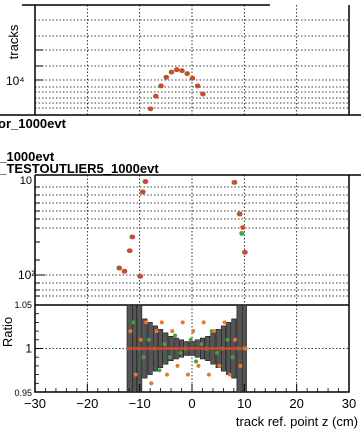 Image resolution: width=361 pixels, height=436 pixels. I want to click on x-axis-label: track ref. point z (cm), so click(297, 421).